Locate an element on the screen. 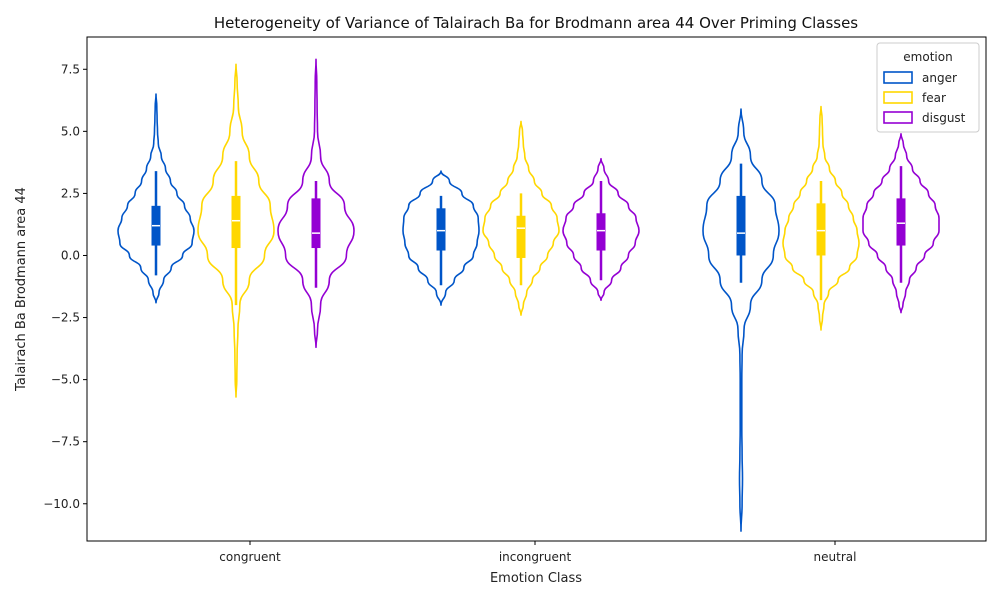 The width and height of the screenshot is (1000, 600). y-tick-label: −2.5 is located at coordinates (65, 318).